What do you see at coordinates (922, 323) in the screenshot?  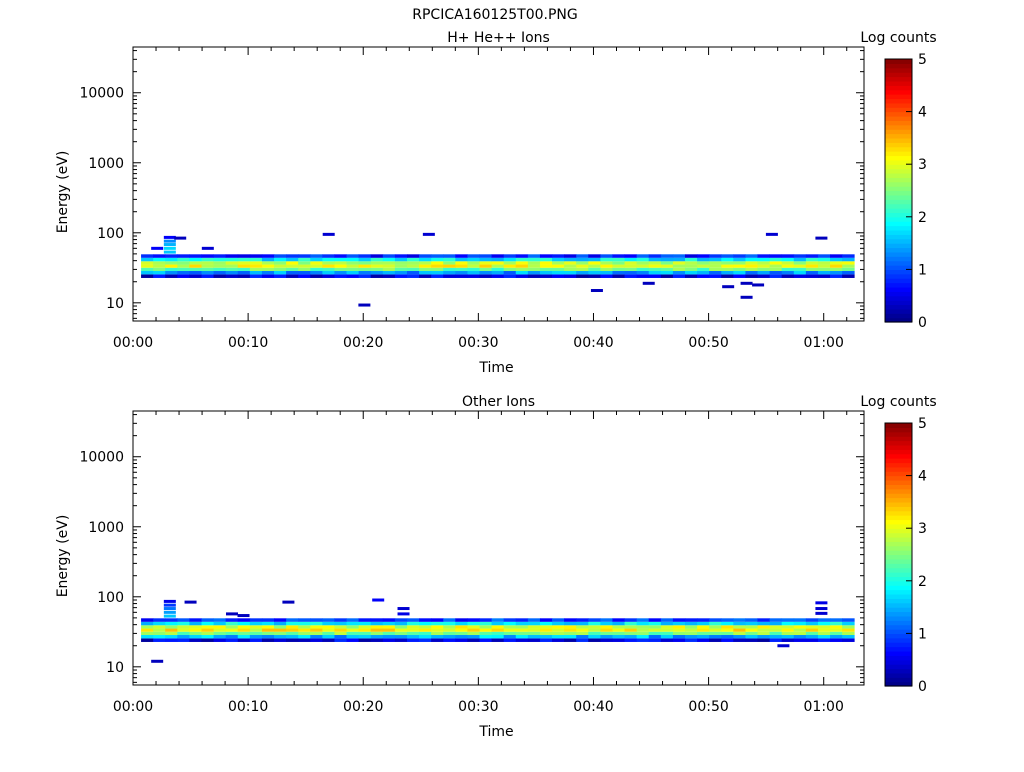 I see `colorbar-tick-label: 0` at bounding box center [922, 323].